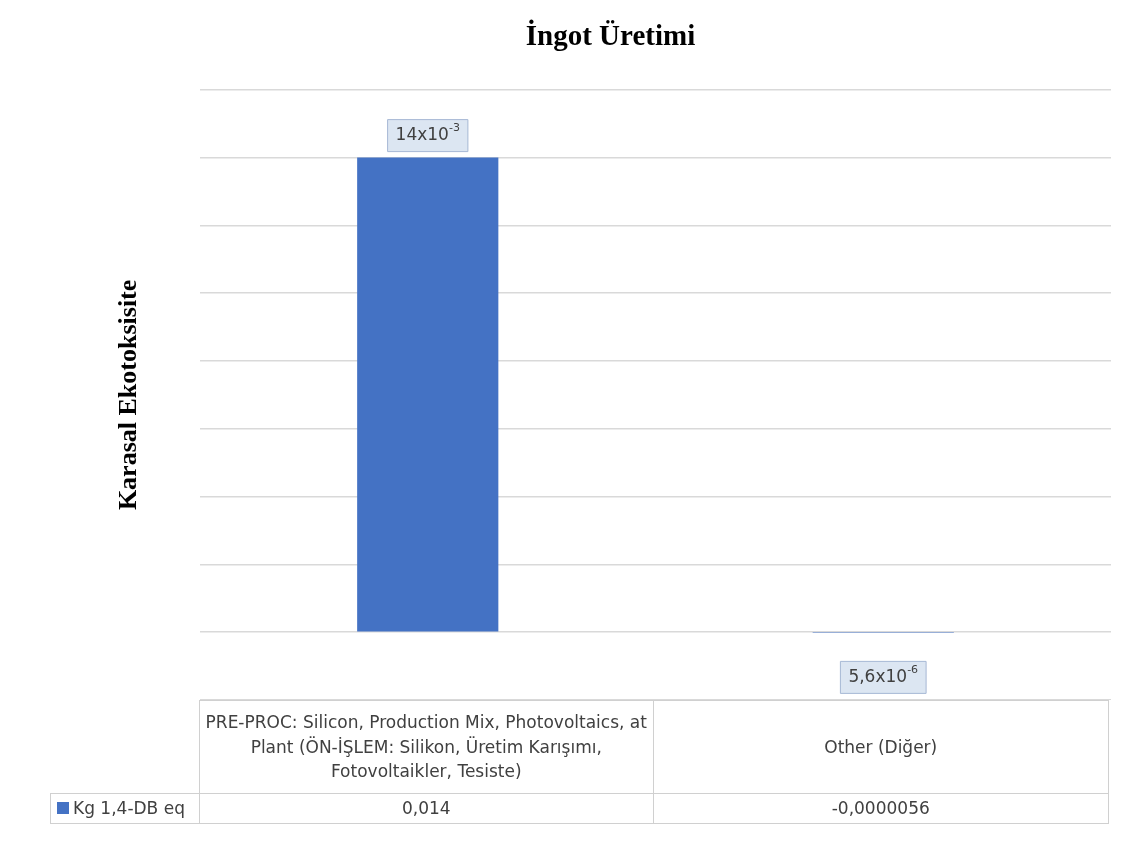  I want to click on chart-title: İngot Üretimi, so click(610, 34).